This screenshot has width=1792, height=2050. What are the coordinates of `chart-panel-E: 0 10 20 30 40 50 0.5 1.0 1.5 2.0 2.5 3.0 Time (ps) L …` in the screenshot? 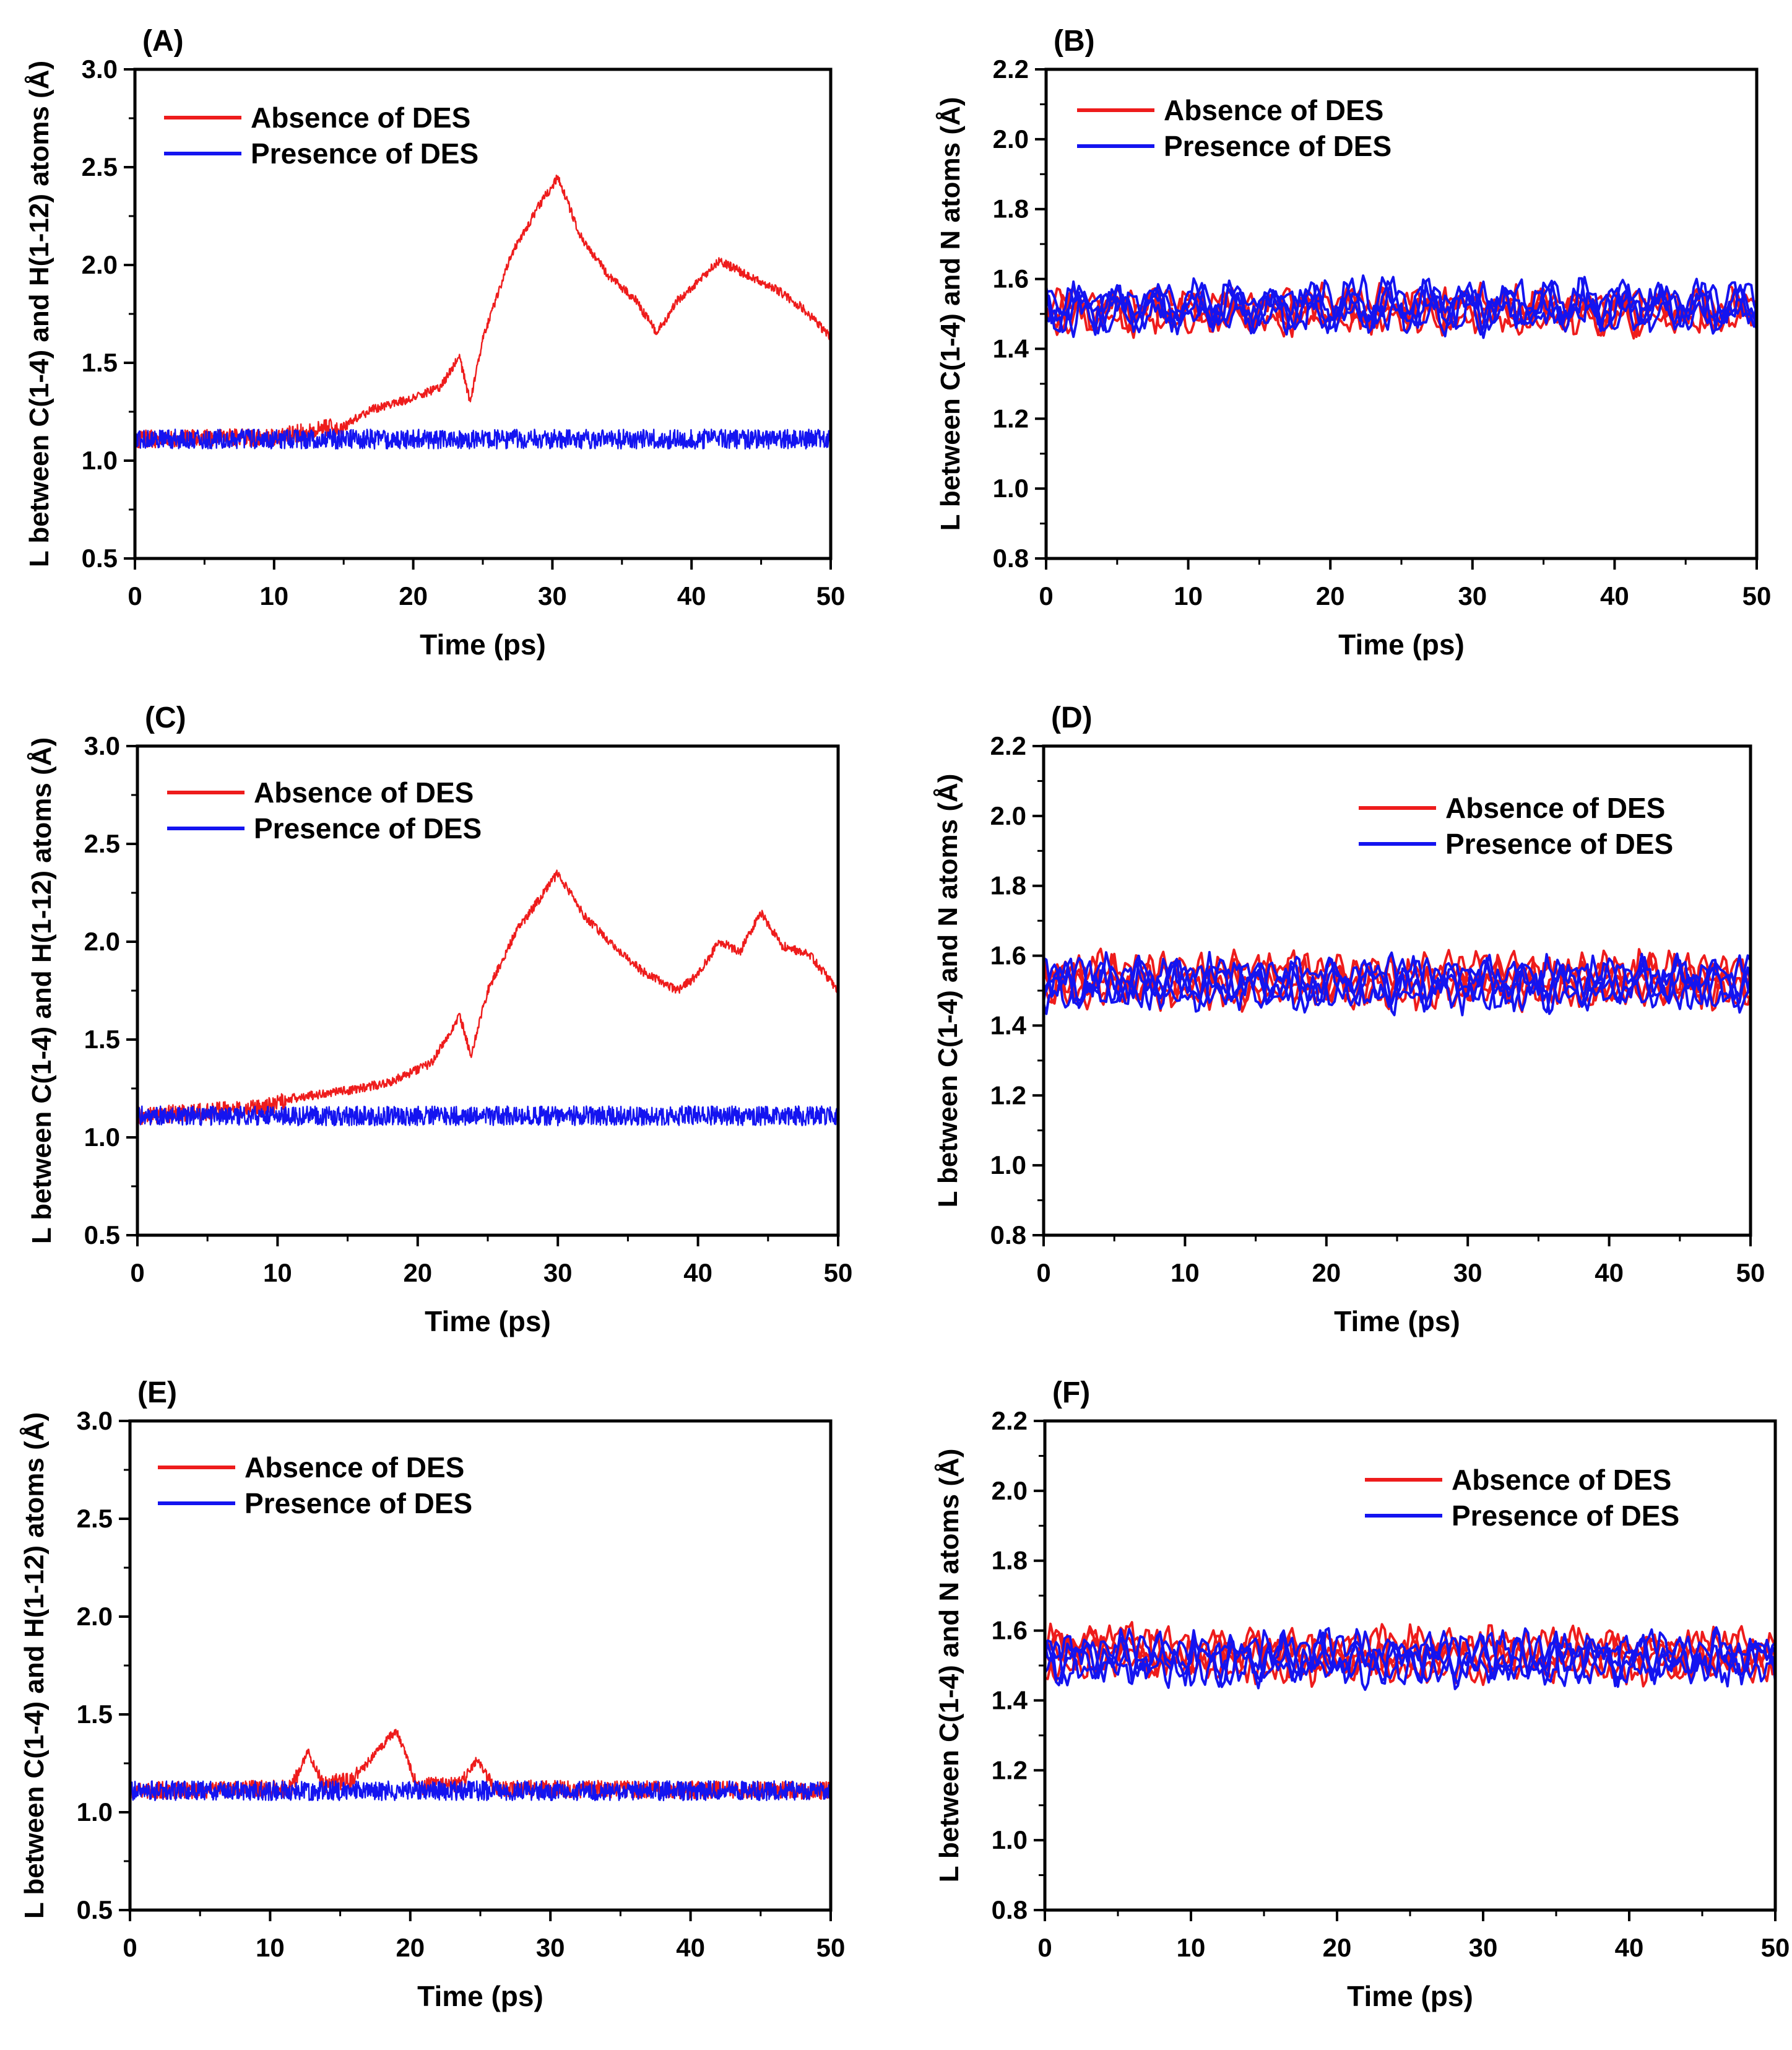 It's located at (432, 1694).